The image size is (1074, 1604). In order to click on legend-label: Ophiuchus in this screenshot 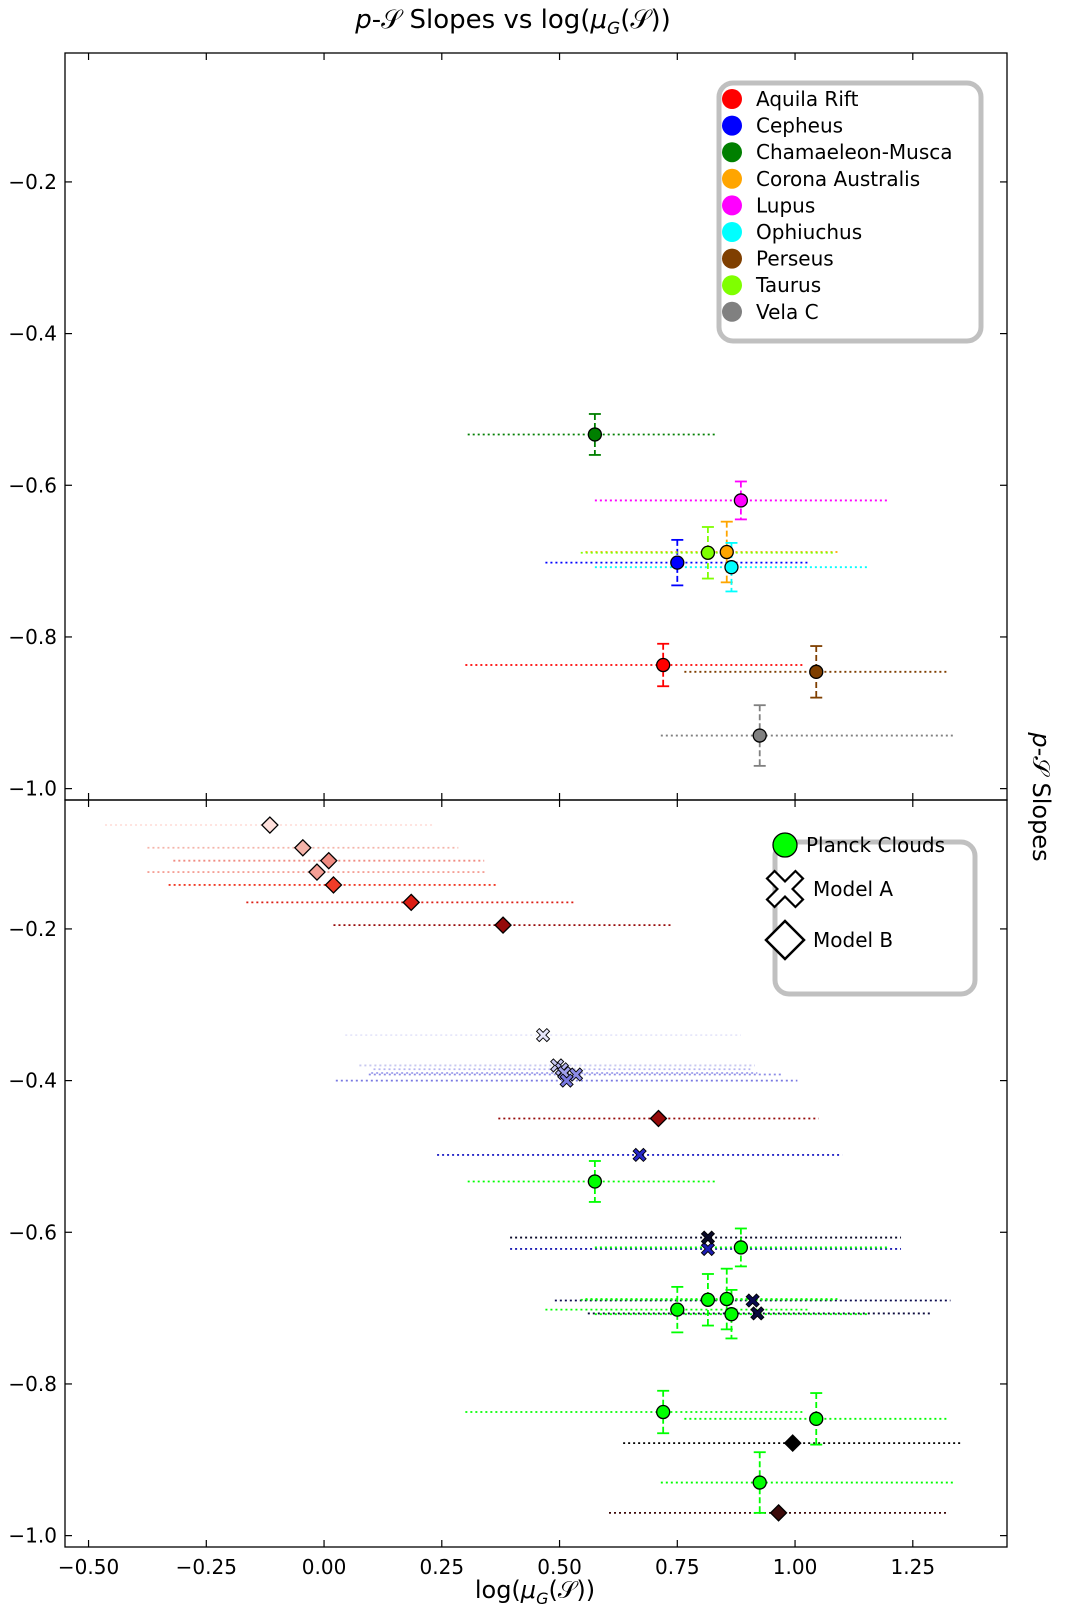, I will do `click(809, 232)`.